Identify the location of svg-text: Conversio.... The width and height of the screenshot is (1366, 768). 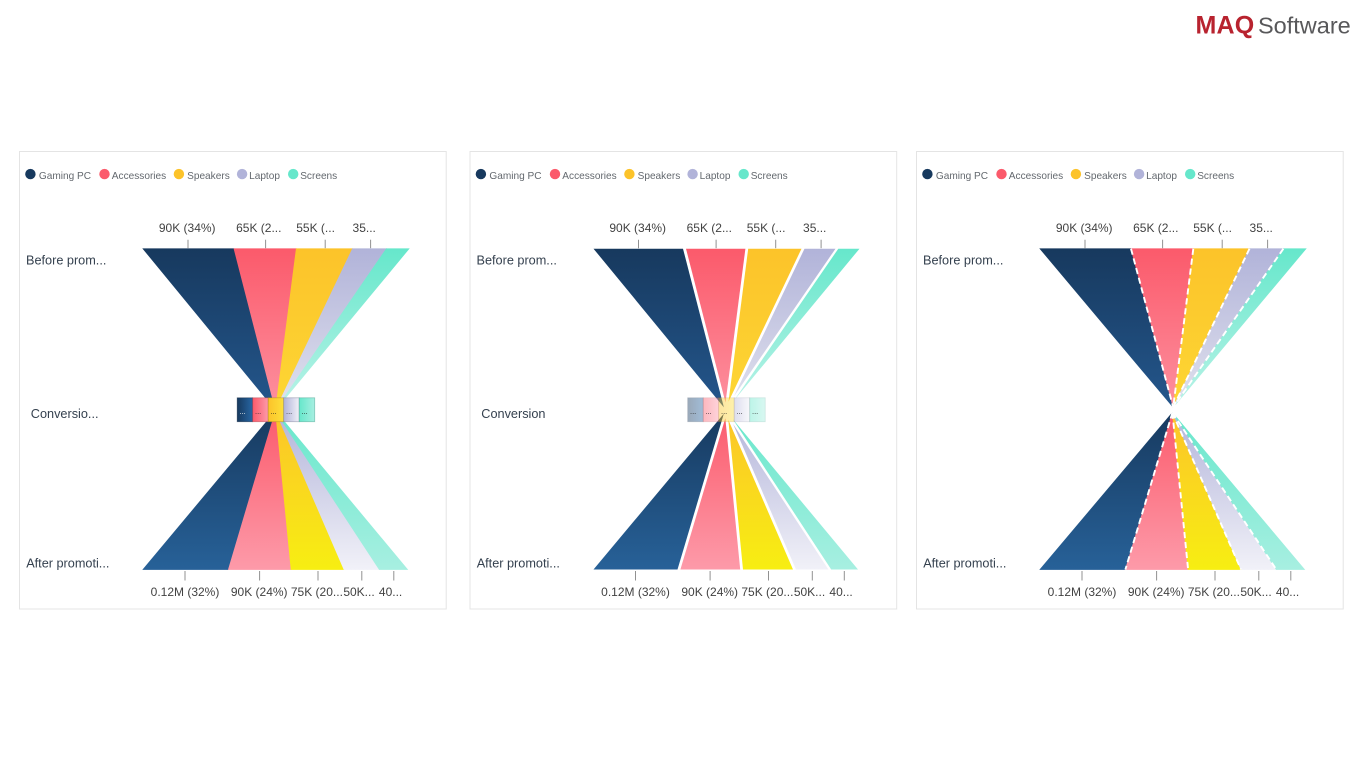
(65, 414).